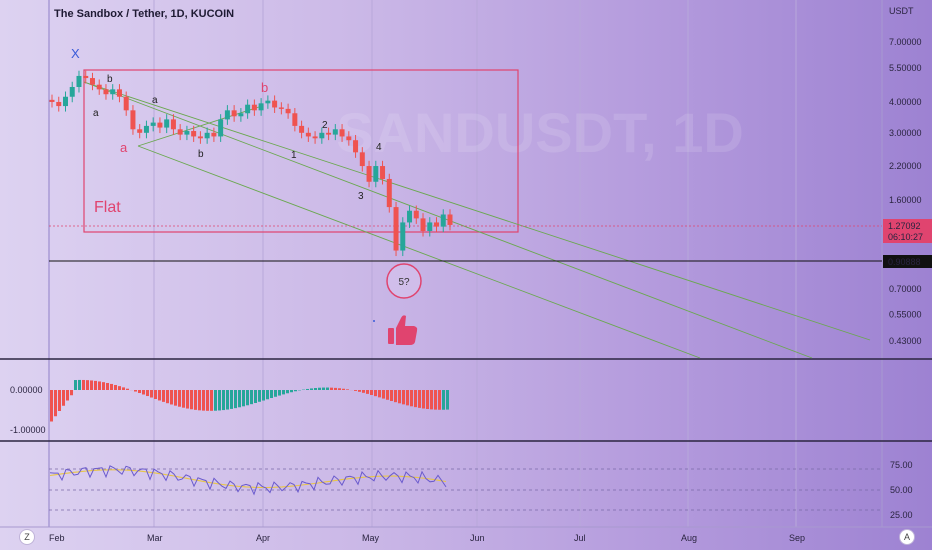  Describe the element at coordinates (907, 537) in the screenshot. I see `auto-scale-button: A` at that location.